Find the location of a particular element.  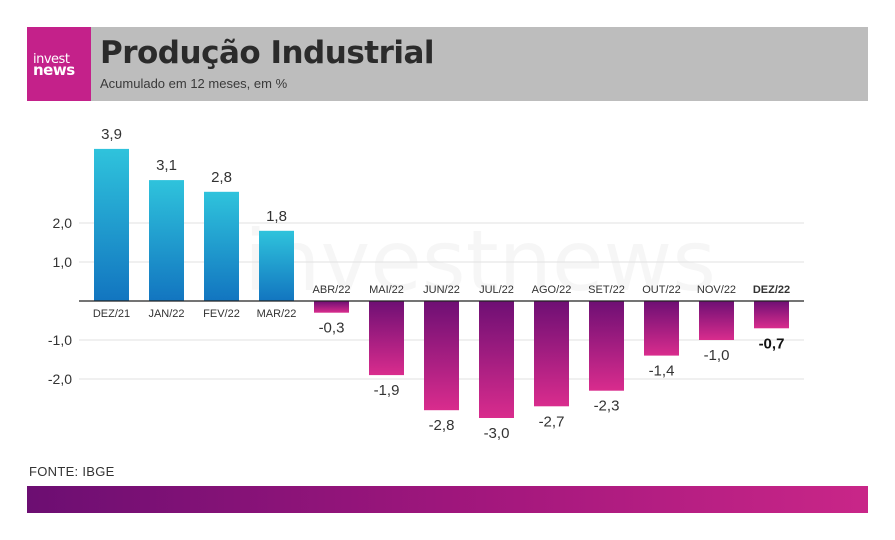

value-label: 2,8 is located at coordinates (221, 177).